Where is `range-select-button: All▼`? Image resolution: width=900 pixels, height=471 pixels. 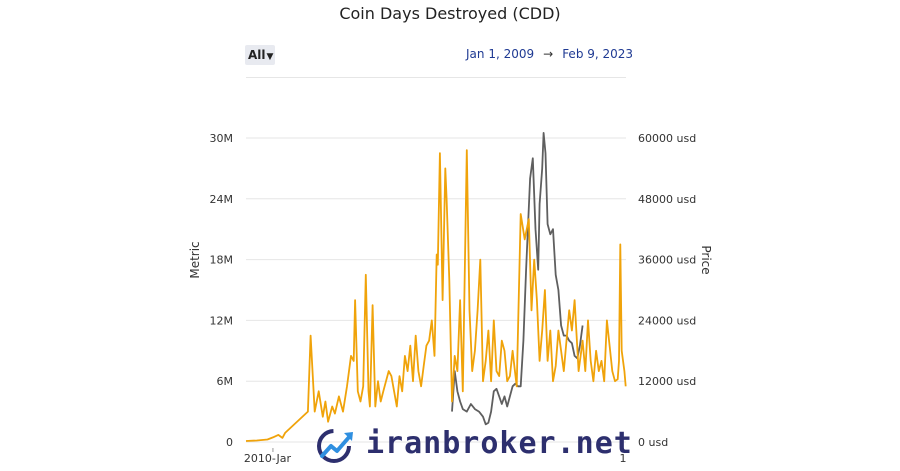
range-select-button: All▼ is located at coordinates (260, 55).